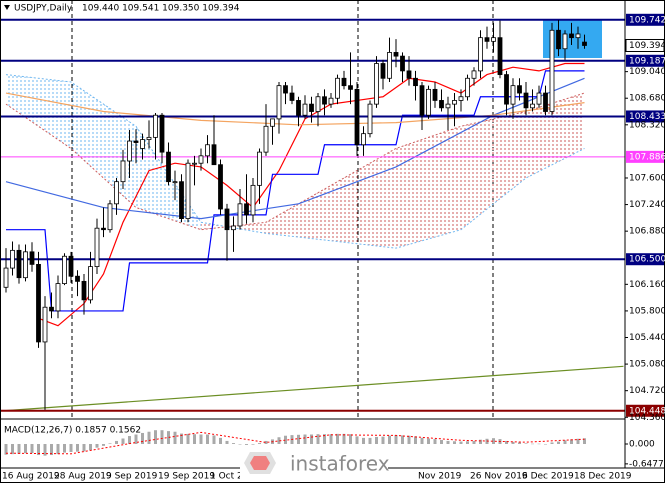  Describe the element at coordinates (647, 365) in the screenshot. I see `y-tick-label: 105.080` at that location.